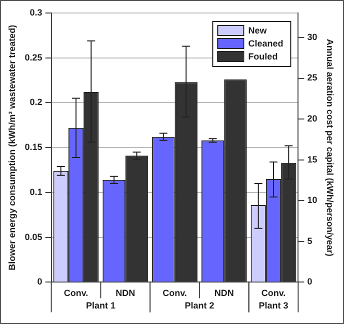 This screenshot has height=324, width=344. What do you see at coordinates (101, 305) in the screenshot?
I see `text: Plant 1` at bounding box center [101, 305].